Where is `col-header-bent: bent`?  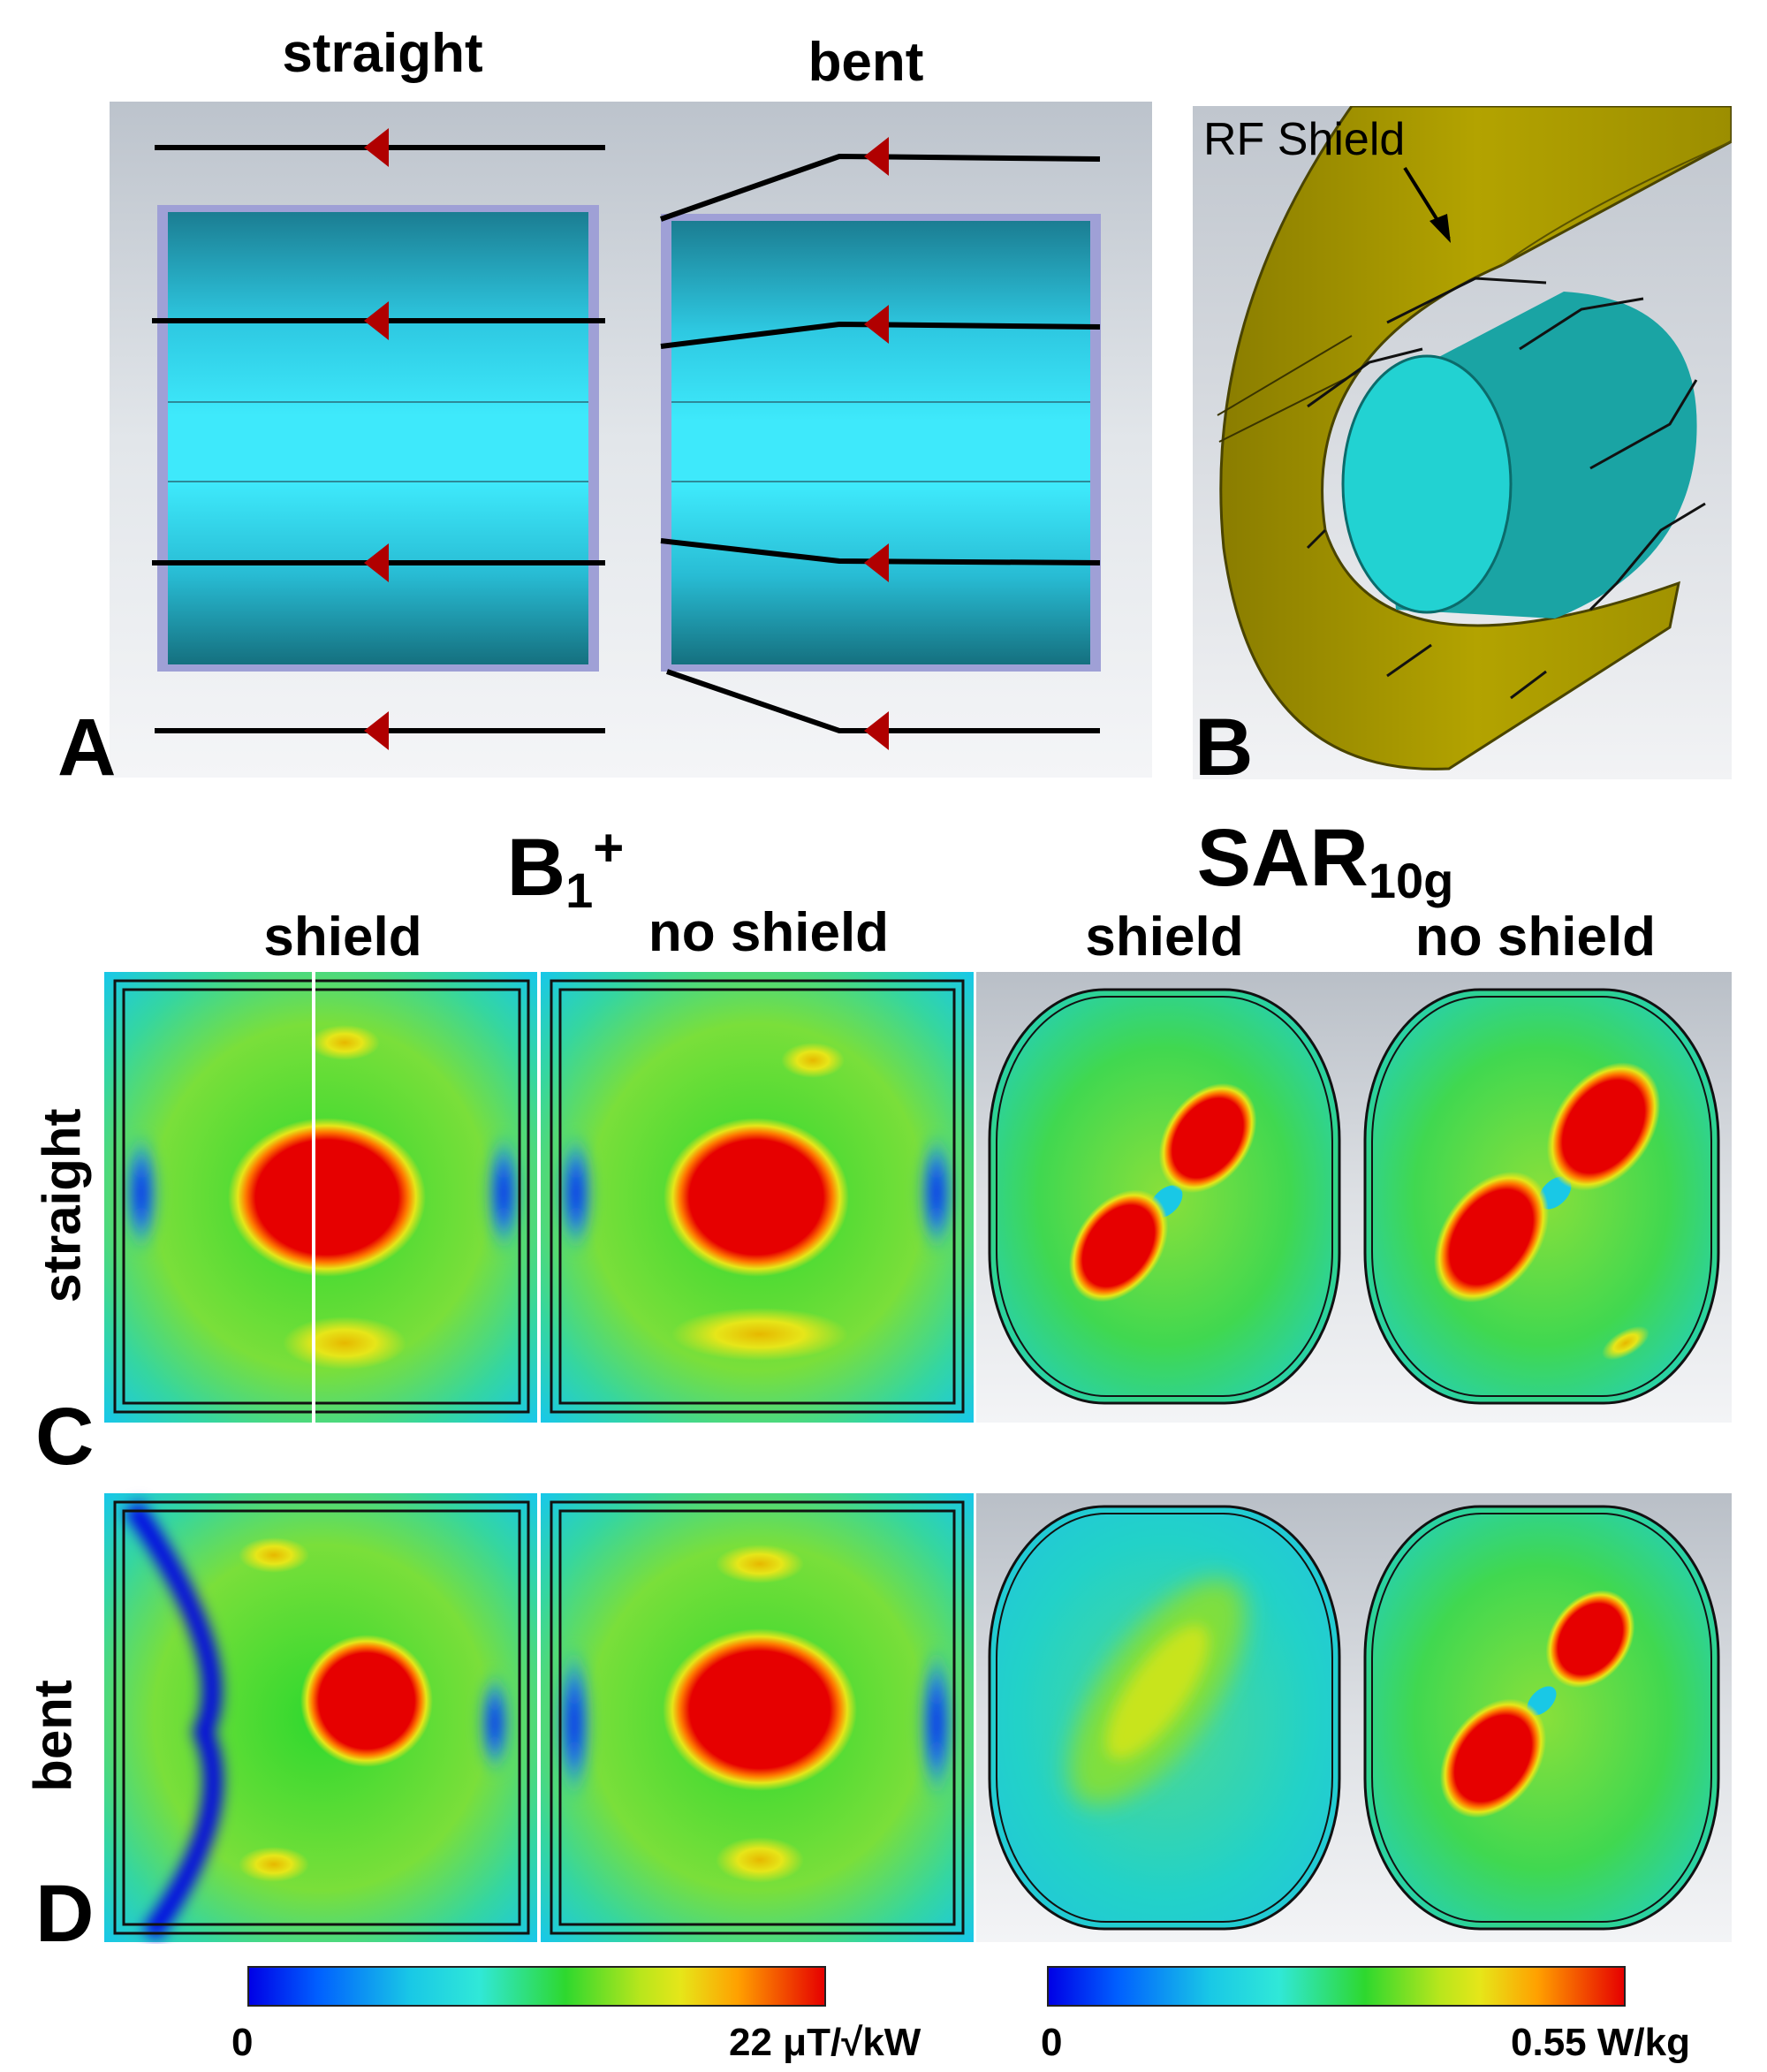
col-header-bent: bent is located at coordinates (866, 63).